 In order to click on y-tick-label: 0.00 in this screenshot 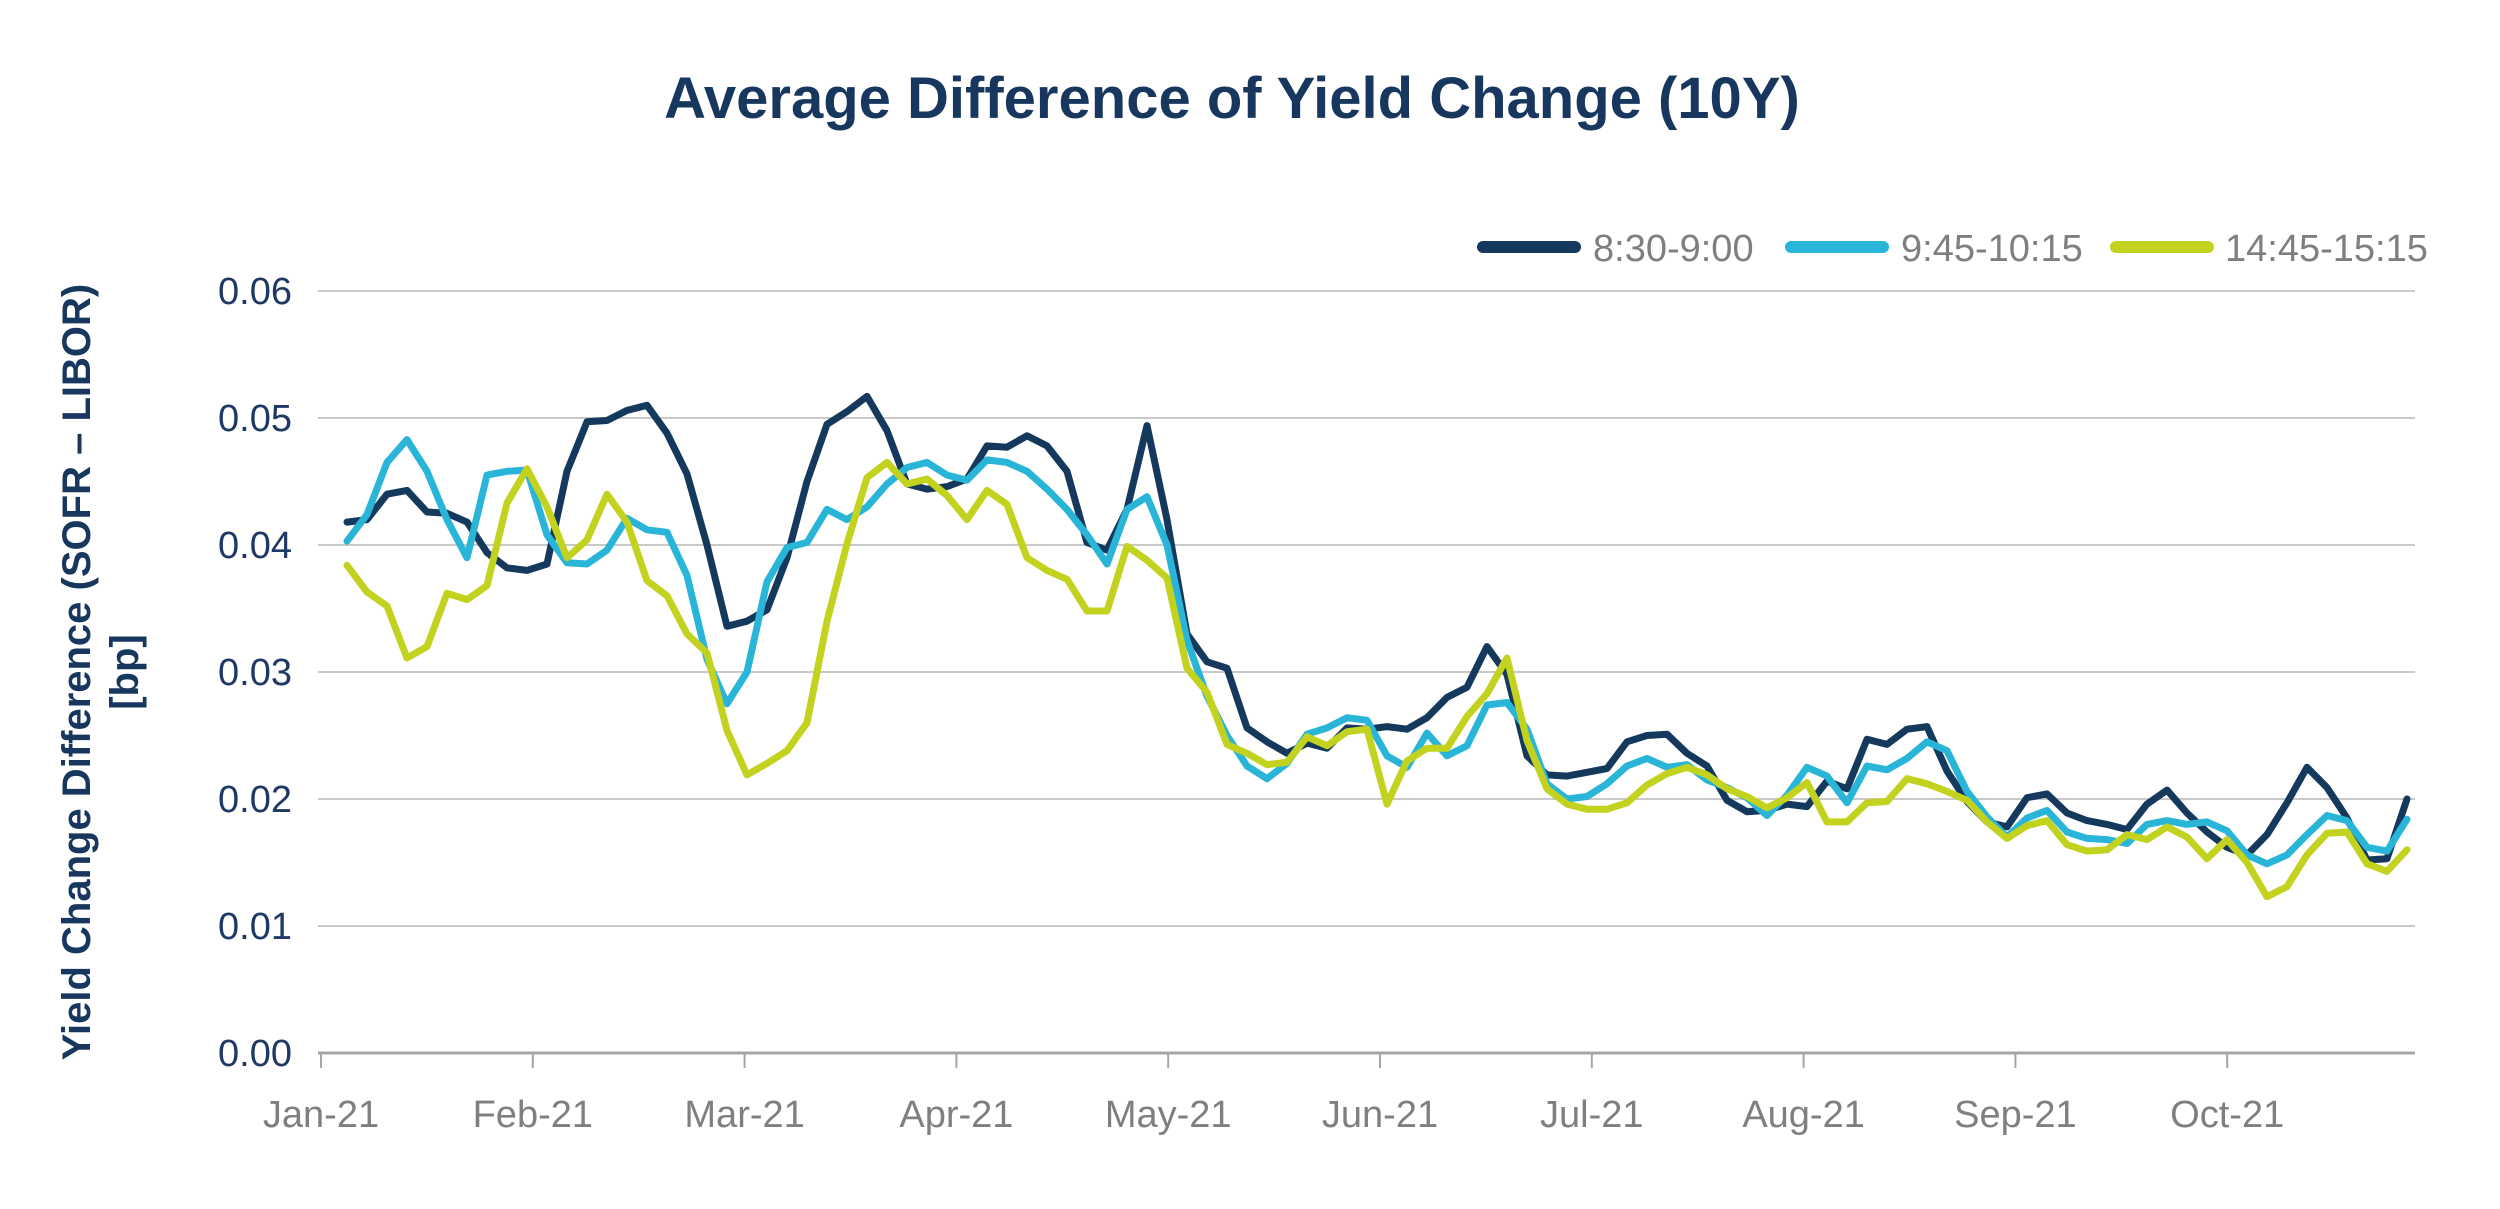, I will do `click(255, 1054)`.